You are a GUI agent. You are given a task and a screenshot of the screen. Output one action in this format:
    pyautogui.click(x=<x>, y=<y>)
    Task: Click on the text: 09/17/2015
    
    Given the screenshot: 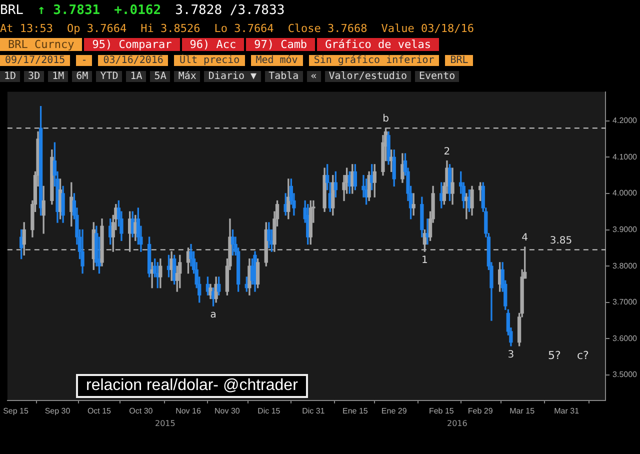 What is the action you would take?
    pyautogui.click(x=35, y=60)
    